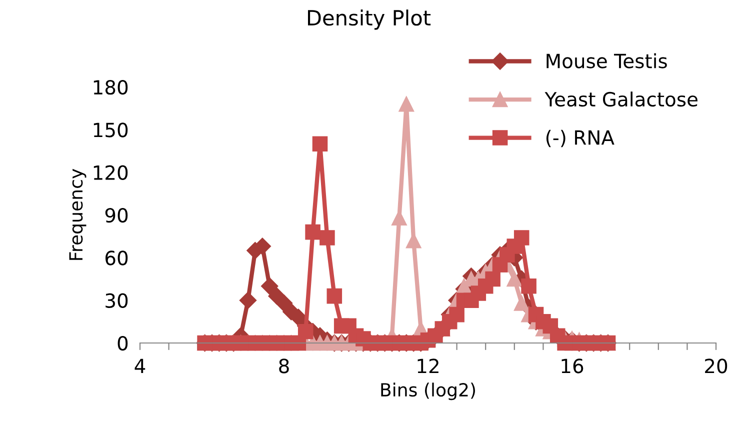  What do you see at coordinates (580, 139) in the screenshot?
I see `legend-label: (-) RNA` at bounding box center [580, 139].